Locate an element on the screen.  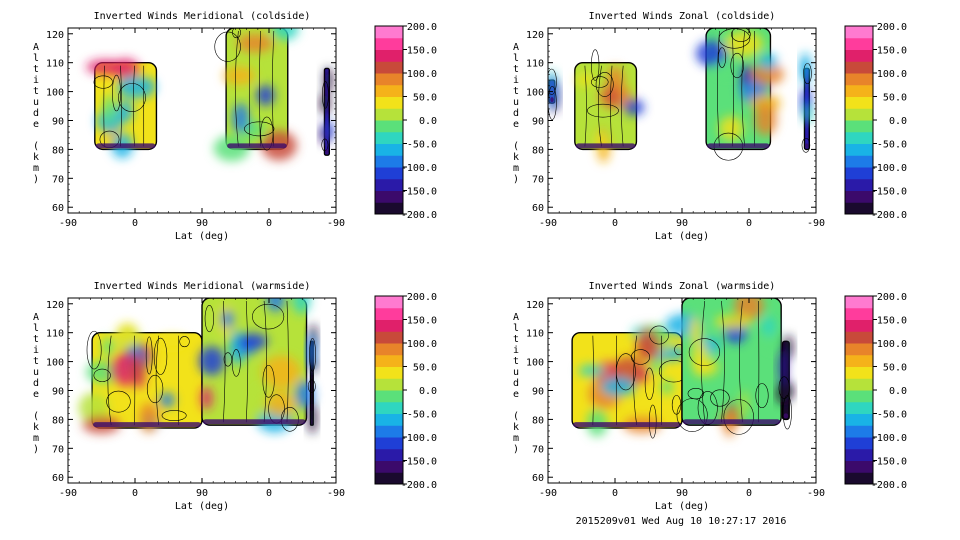
footer-timestamp: 2015209v01 Wed Aug 10 10:27:17 2016 is located at coordinates (681, 521).